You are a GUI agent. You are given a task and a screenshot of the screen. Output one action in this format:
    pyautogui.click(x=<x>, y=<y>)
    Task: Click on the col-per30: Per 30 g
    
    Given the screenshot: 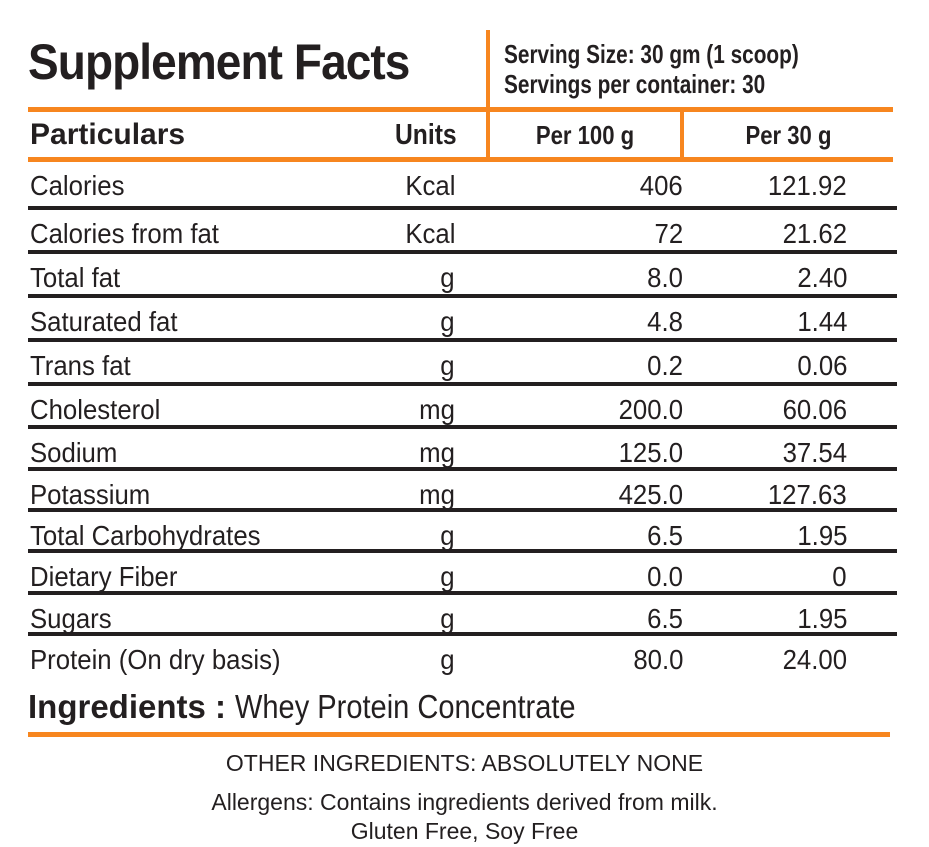 What is the action you would take?
    pyautogui.click(x=788, y=135)
    